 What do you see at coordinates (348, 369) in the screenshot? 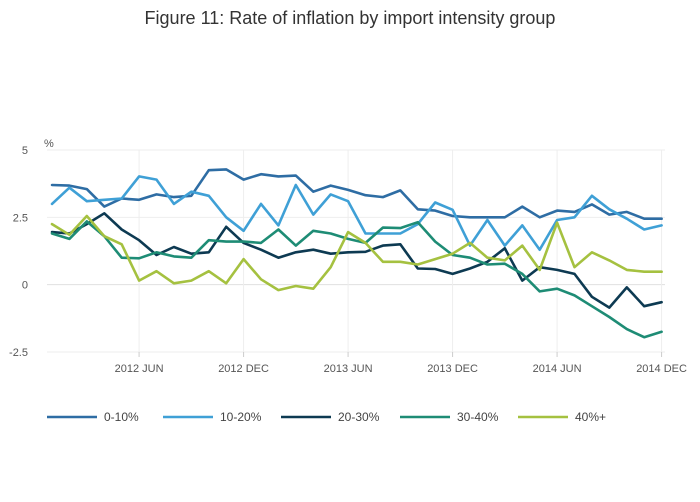
I see `x-tick-label: 2013 JUN` at bounding box center [348, 369].